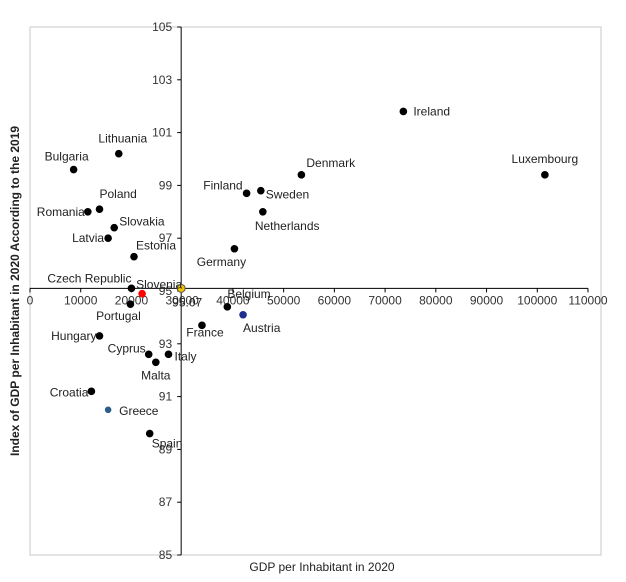 The width and height of the screenshot is (626, 582). I want to click on x-tick-label: 50000, so click(284, 300).